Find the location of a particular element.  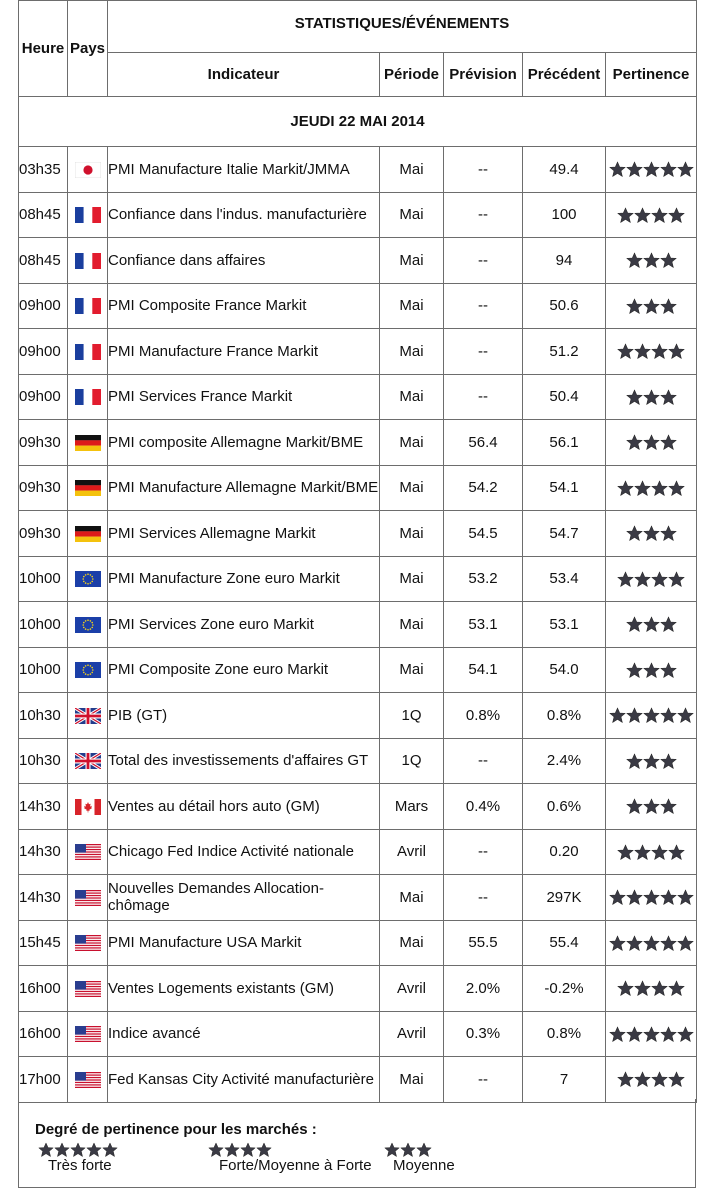

event-previous: -0.2% is located at coordinates (564, 988).